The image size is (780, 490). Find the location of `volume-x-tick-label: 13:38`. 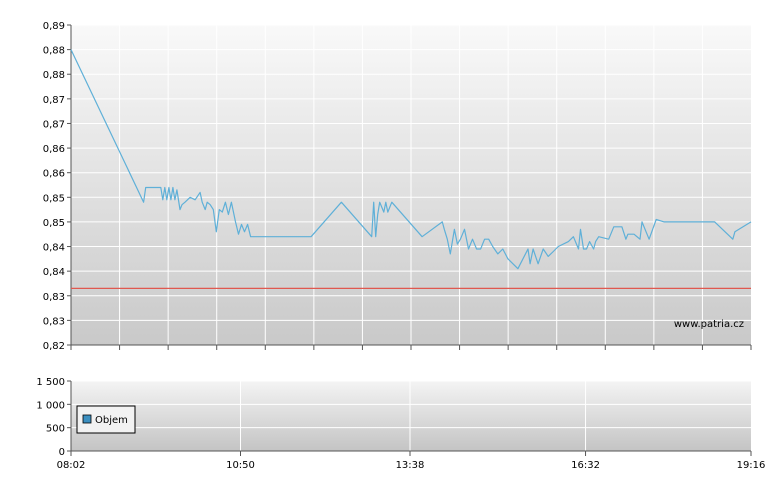

volume-x-tick-label: 13:38 is located at coordinates (410, 465).